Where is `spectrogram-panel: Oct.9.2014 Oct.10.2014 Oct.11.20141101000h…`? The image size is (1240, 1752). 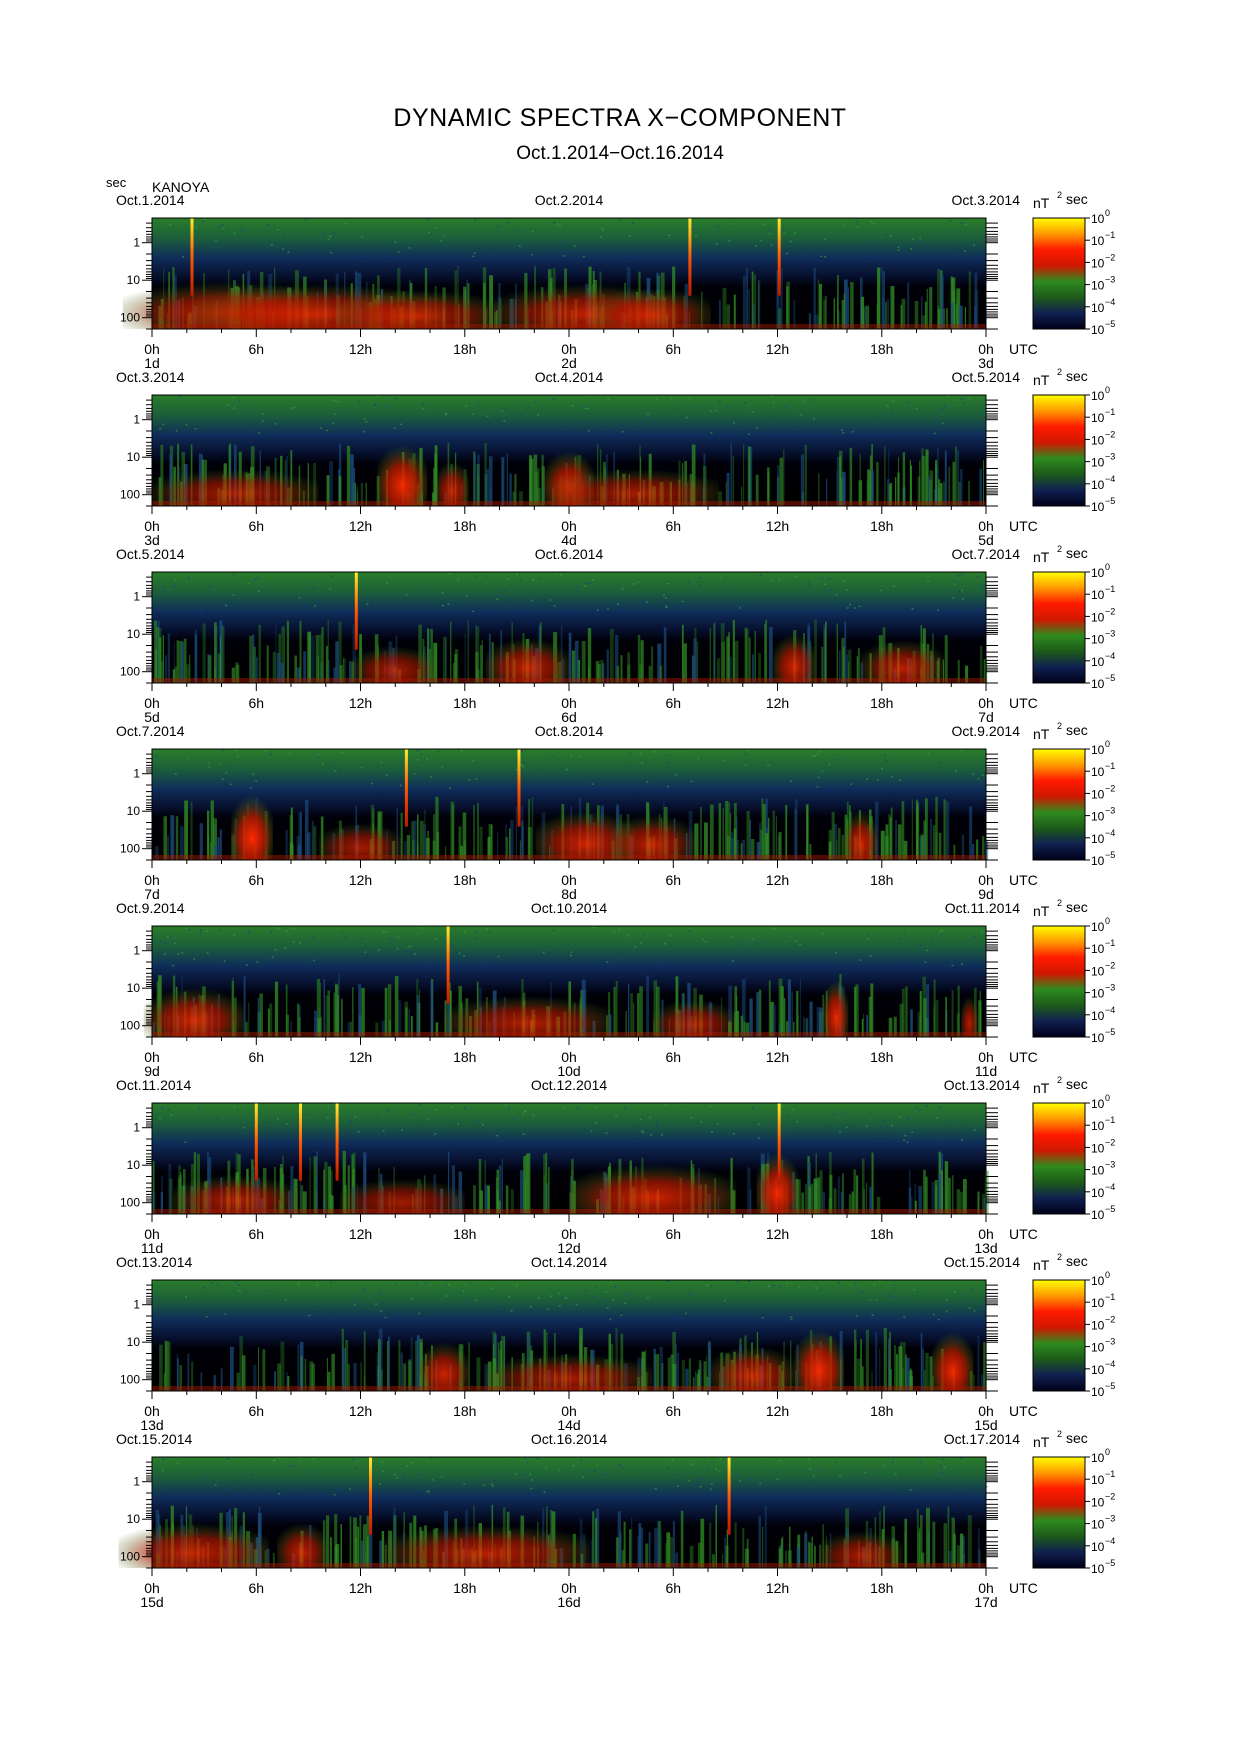
spectrogram-panel: Oct.9.2014 Oct.10.2014 Oct.11.20141101000h… is located at coordinates (615, 988).